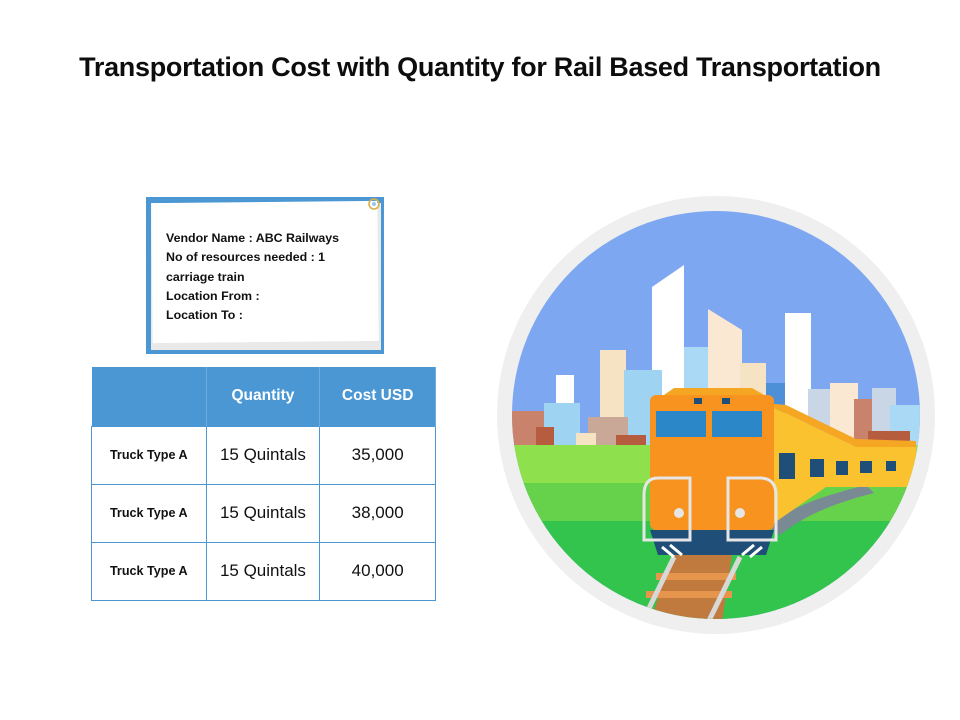 The width and height of the screenshot is (960, 720). What do you see at coordinates (377, 455) in the screenshot?
I see `row-cost: 35,000` at bounding box center [377, 455].